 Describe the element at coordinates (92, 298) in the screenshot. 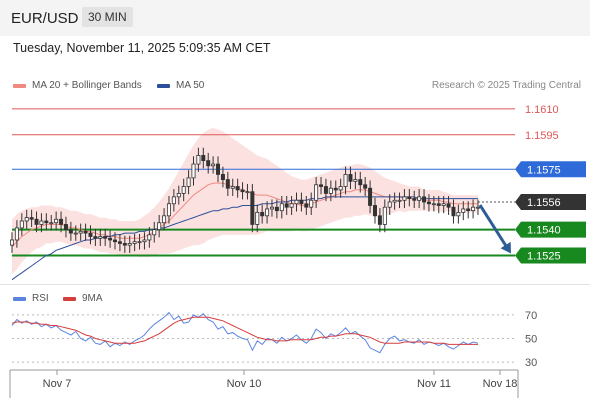

I see `rsi-ma-legend-label: 9MA` at that location.